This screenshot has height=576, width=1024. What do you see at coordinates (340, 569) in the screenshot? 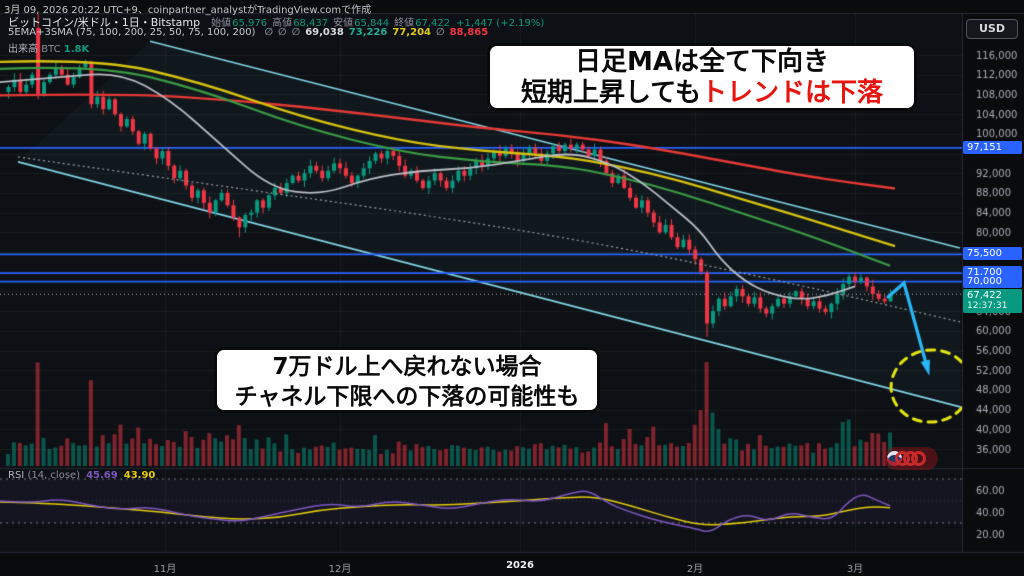
I see `time-axis-label: 12月` at bounding box center [340, 569].